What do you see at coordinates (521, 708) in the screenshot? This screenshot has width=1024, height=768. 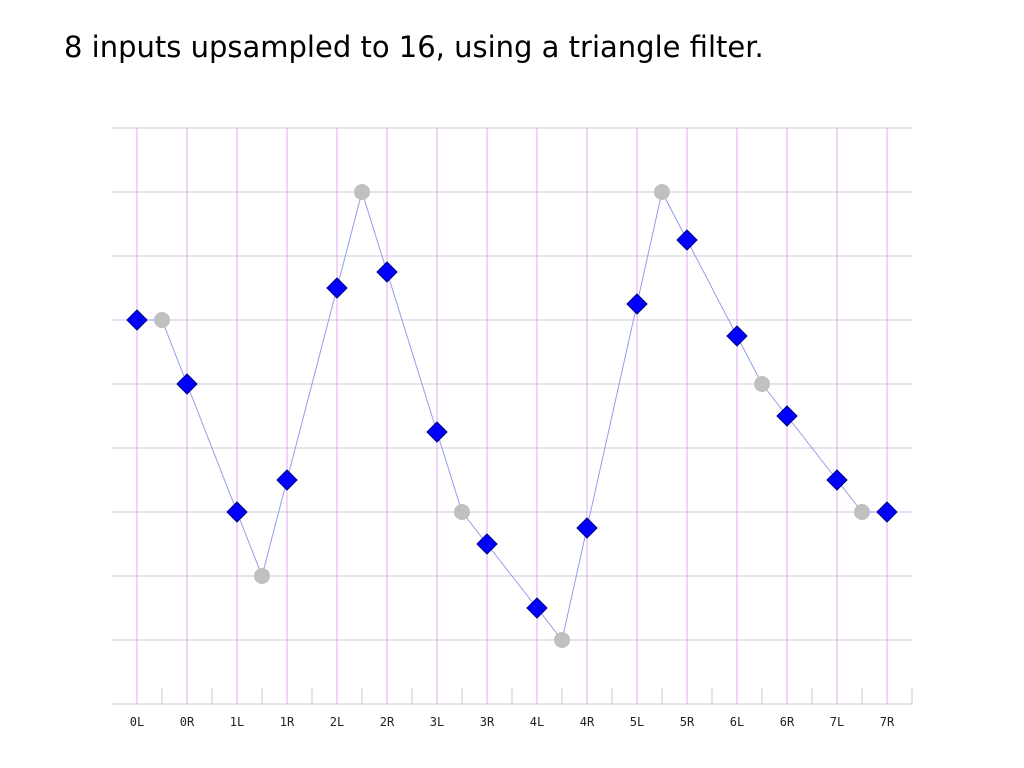 I see `x-axis: 0L 0R 1L 1R 2L 2R 3L 3R 4L 4R 5L 5R 6L 6R 7L 7R` at bounding box center [521, 708].